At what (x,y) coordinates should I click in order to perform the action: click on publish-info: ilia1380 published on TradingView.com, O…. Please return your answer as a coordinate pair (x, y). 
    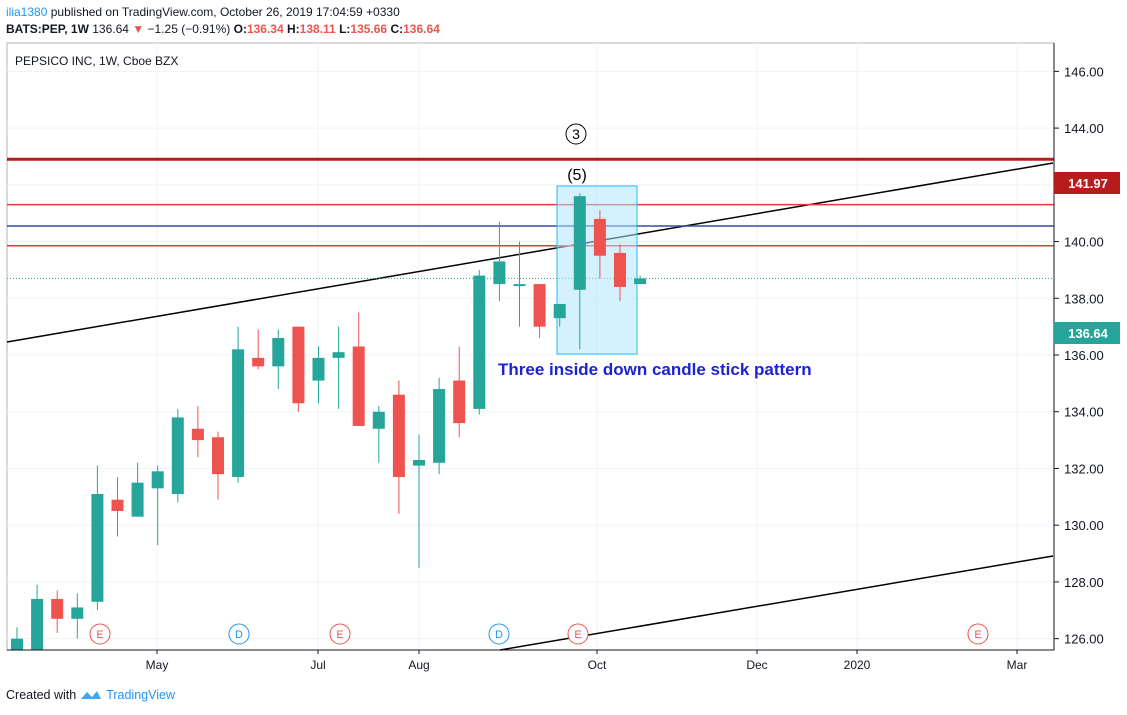
    Looking at the image, I should click on (203, 12).